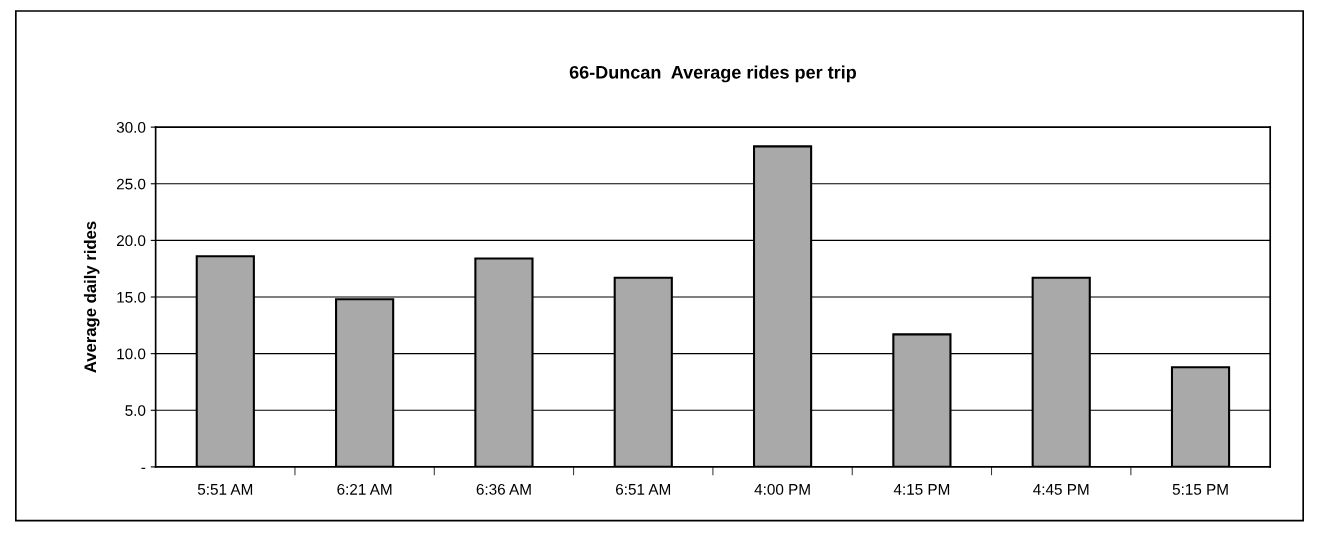 The width and height of the screenshot is (1319, 548). I want to click on y-tick-label: 25.0, so click(131, 184).